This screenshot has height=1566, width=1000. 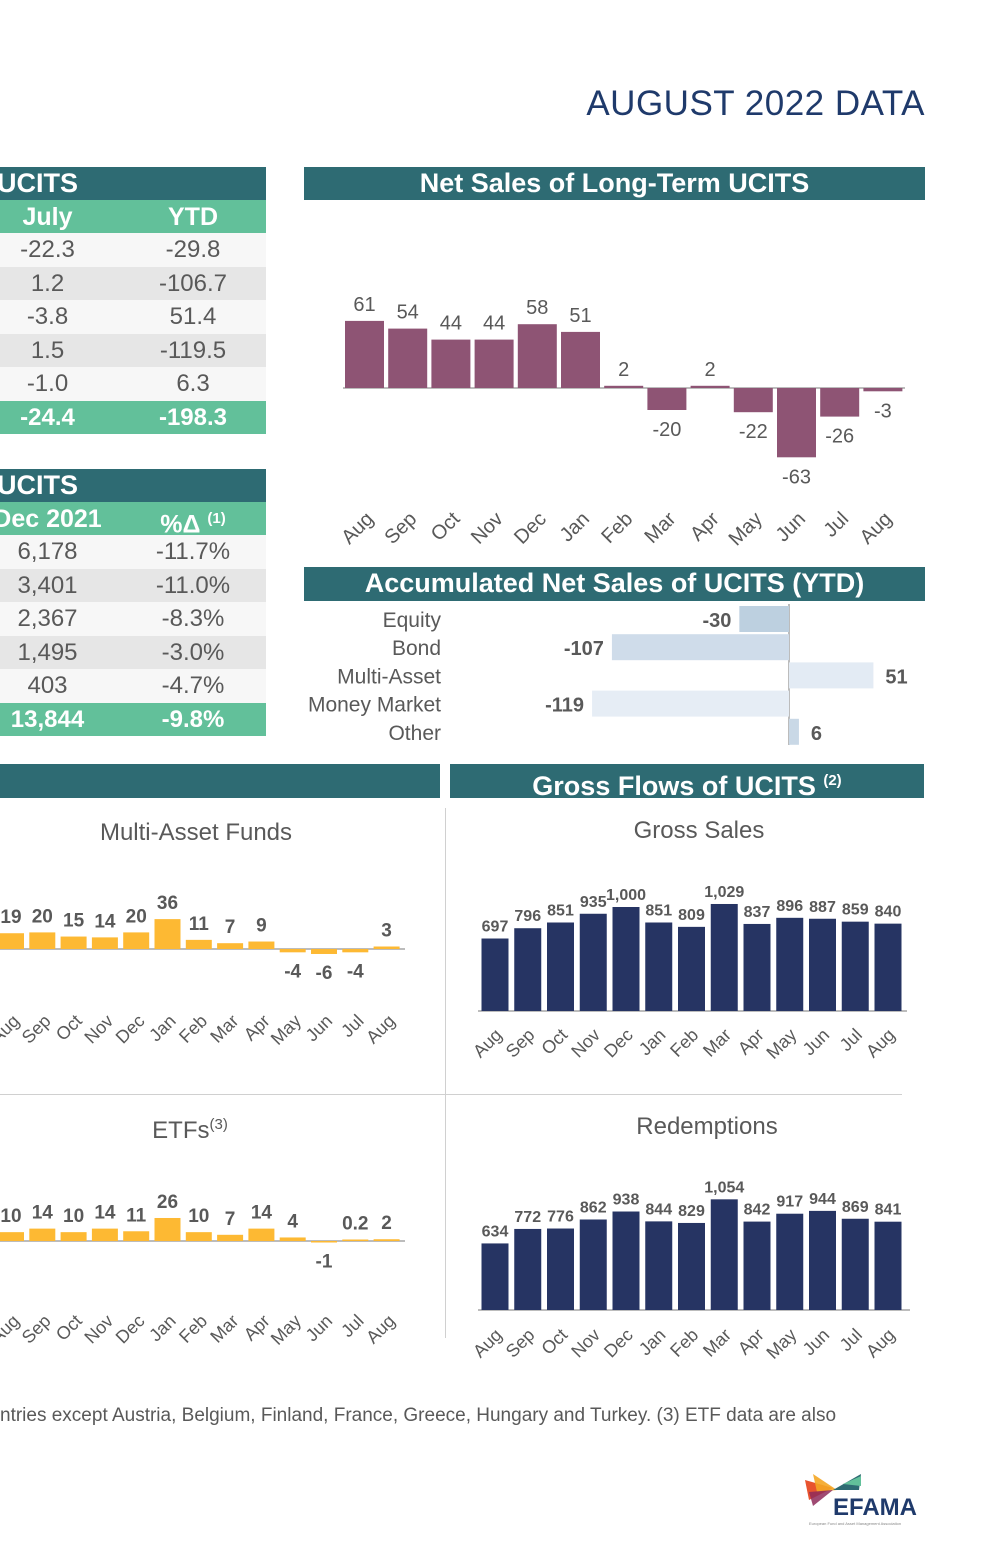 I want to click on gross_sales-data-label: 840, so click(x=888, y=912).